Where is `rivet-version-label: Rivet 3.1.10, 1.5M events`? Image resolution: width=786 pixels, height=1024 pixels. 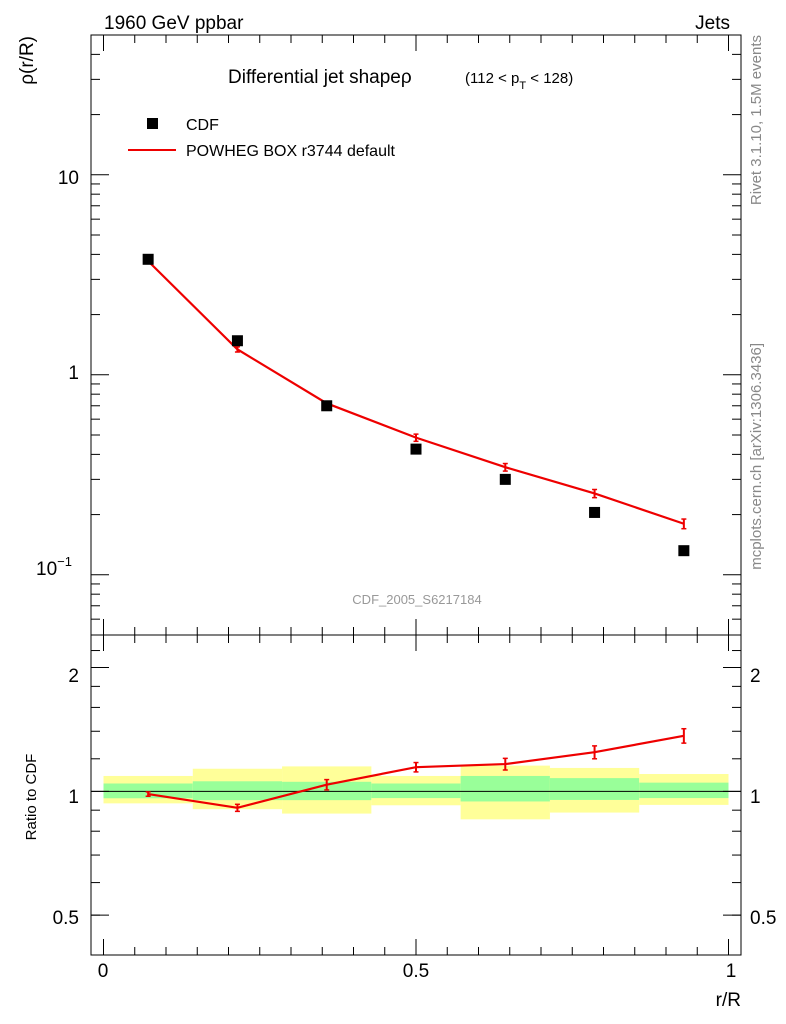
rivet-version-label: Rivet 3.1.10, 1.5M events is located at coordinates (756, 120).